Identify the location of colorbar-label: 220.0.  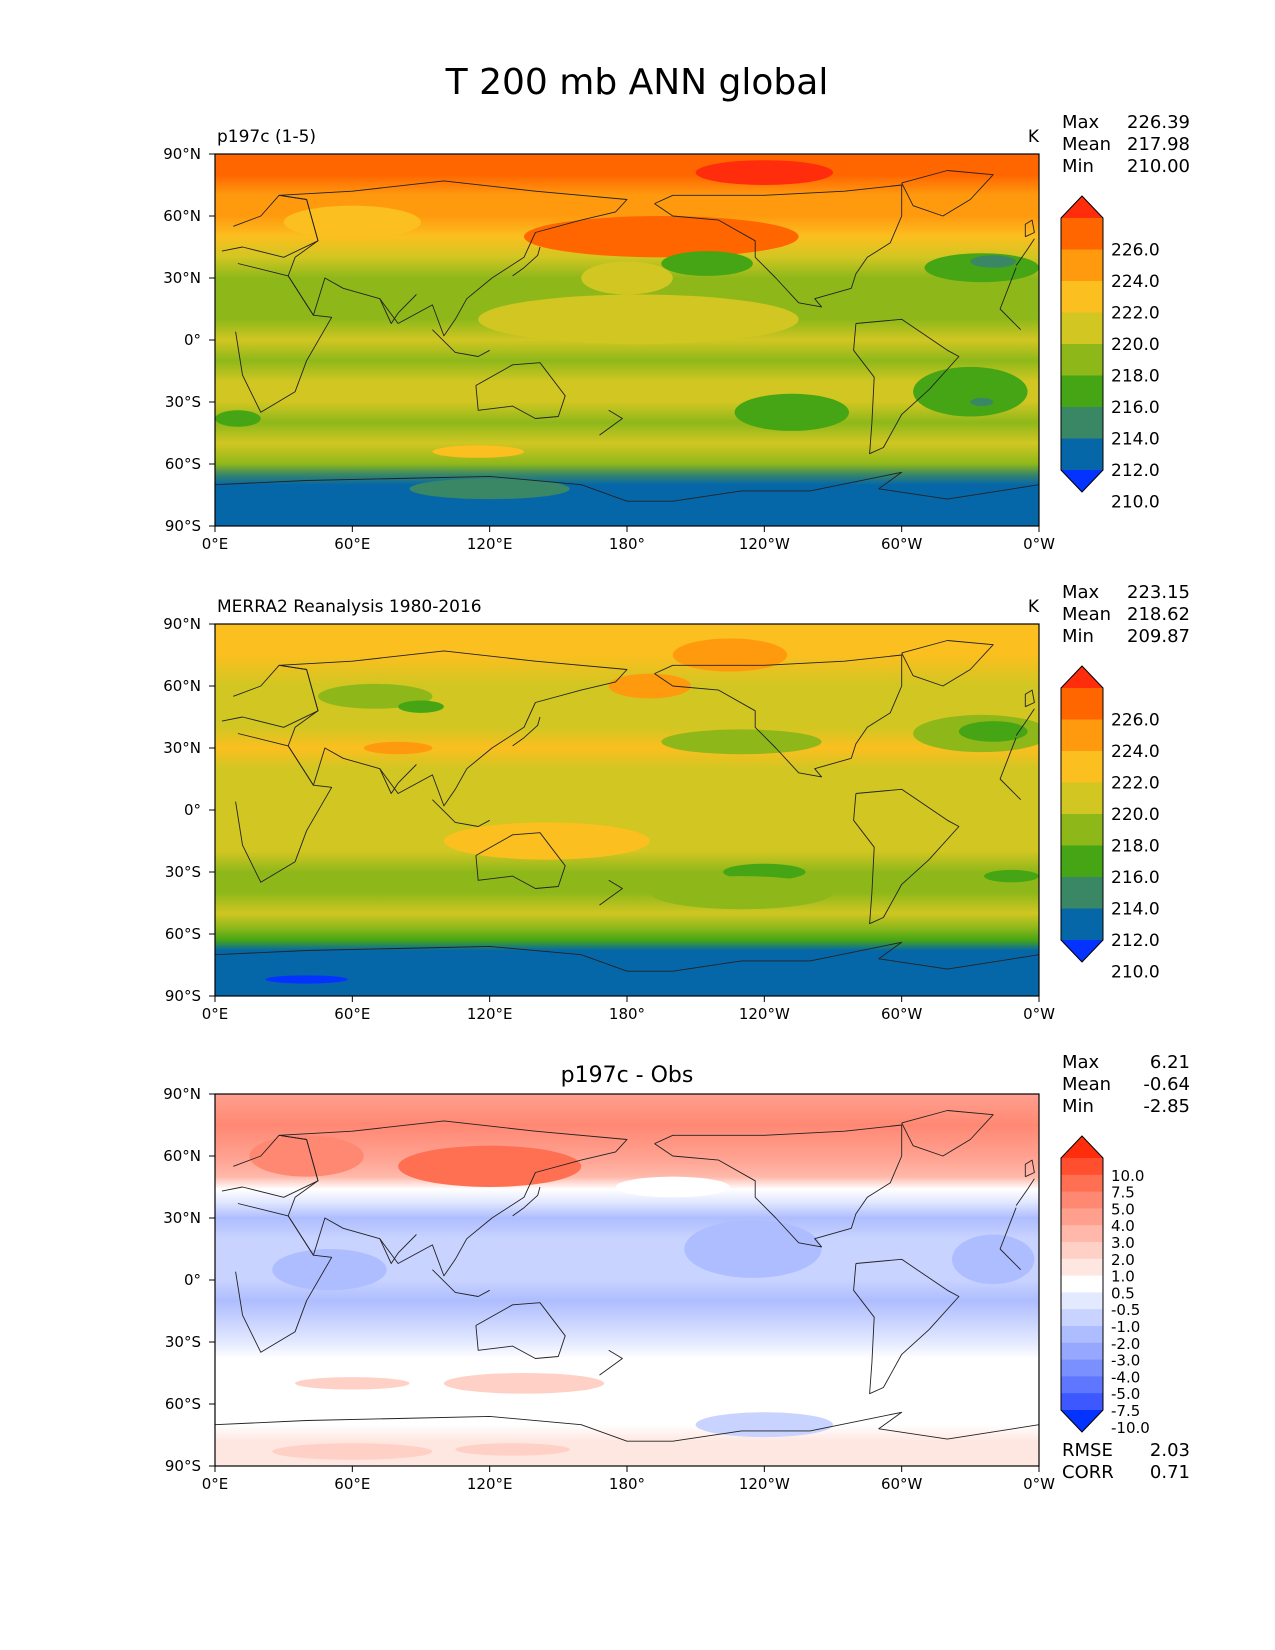
(1135, 345).